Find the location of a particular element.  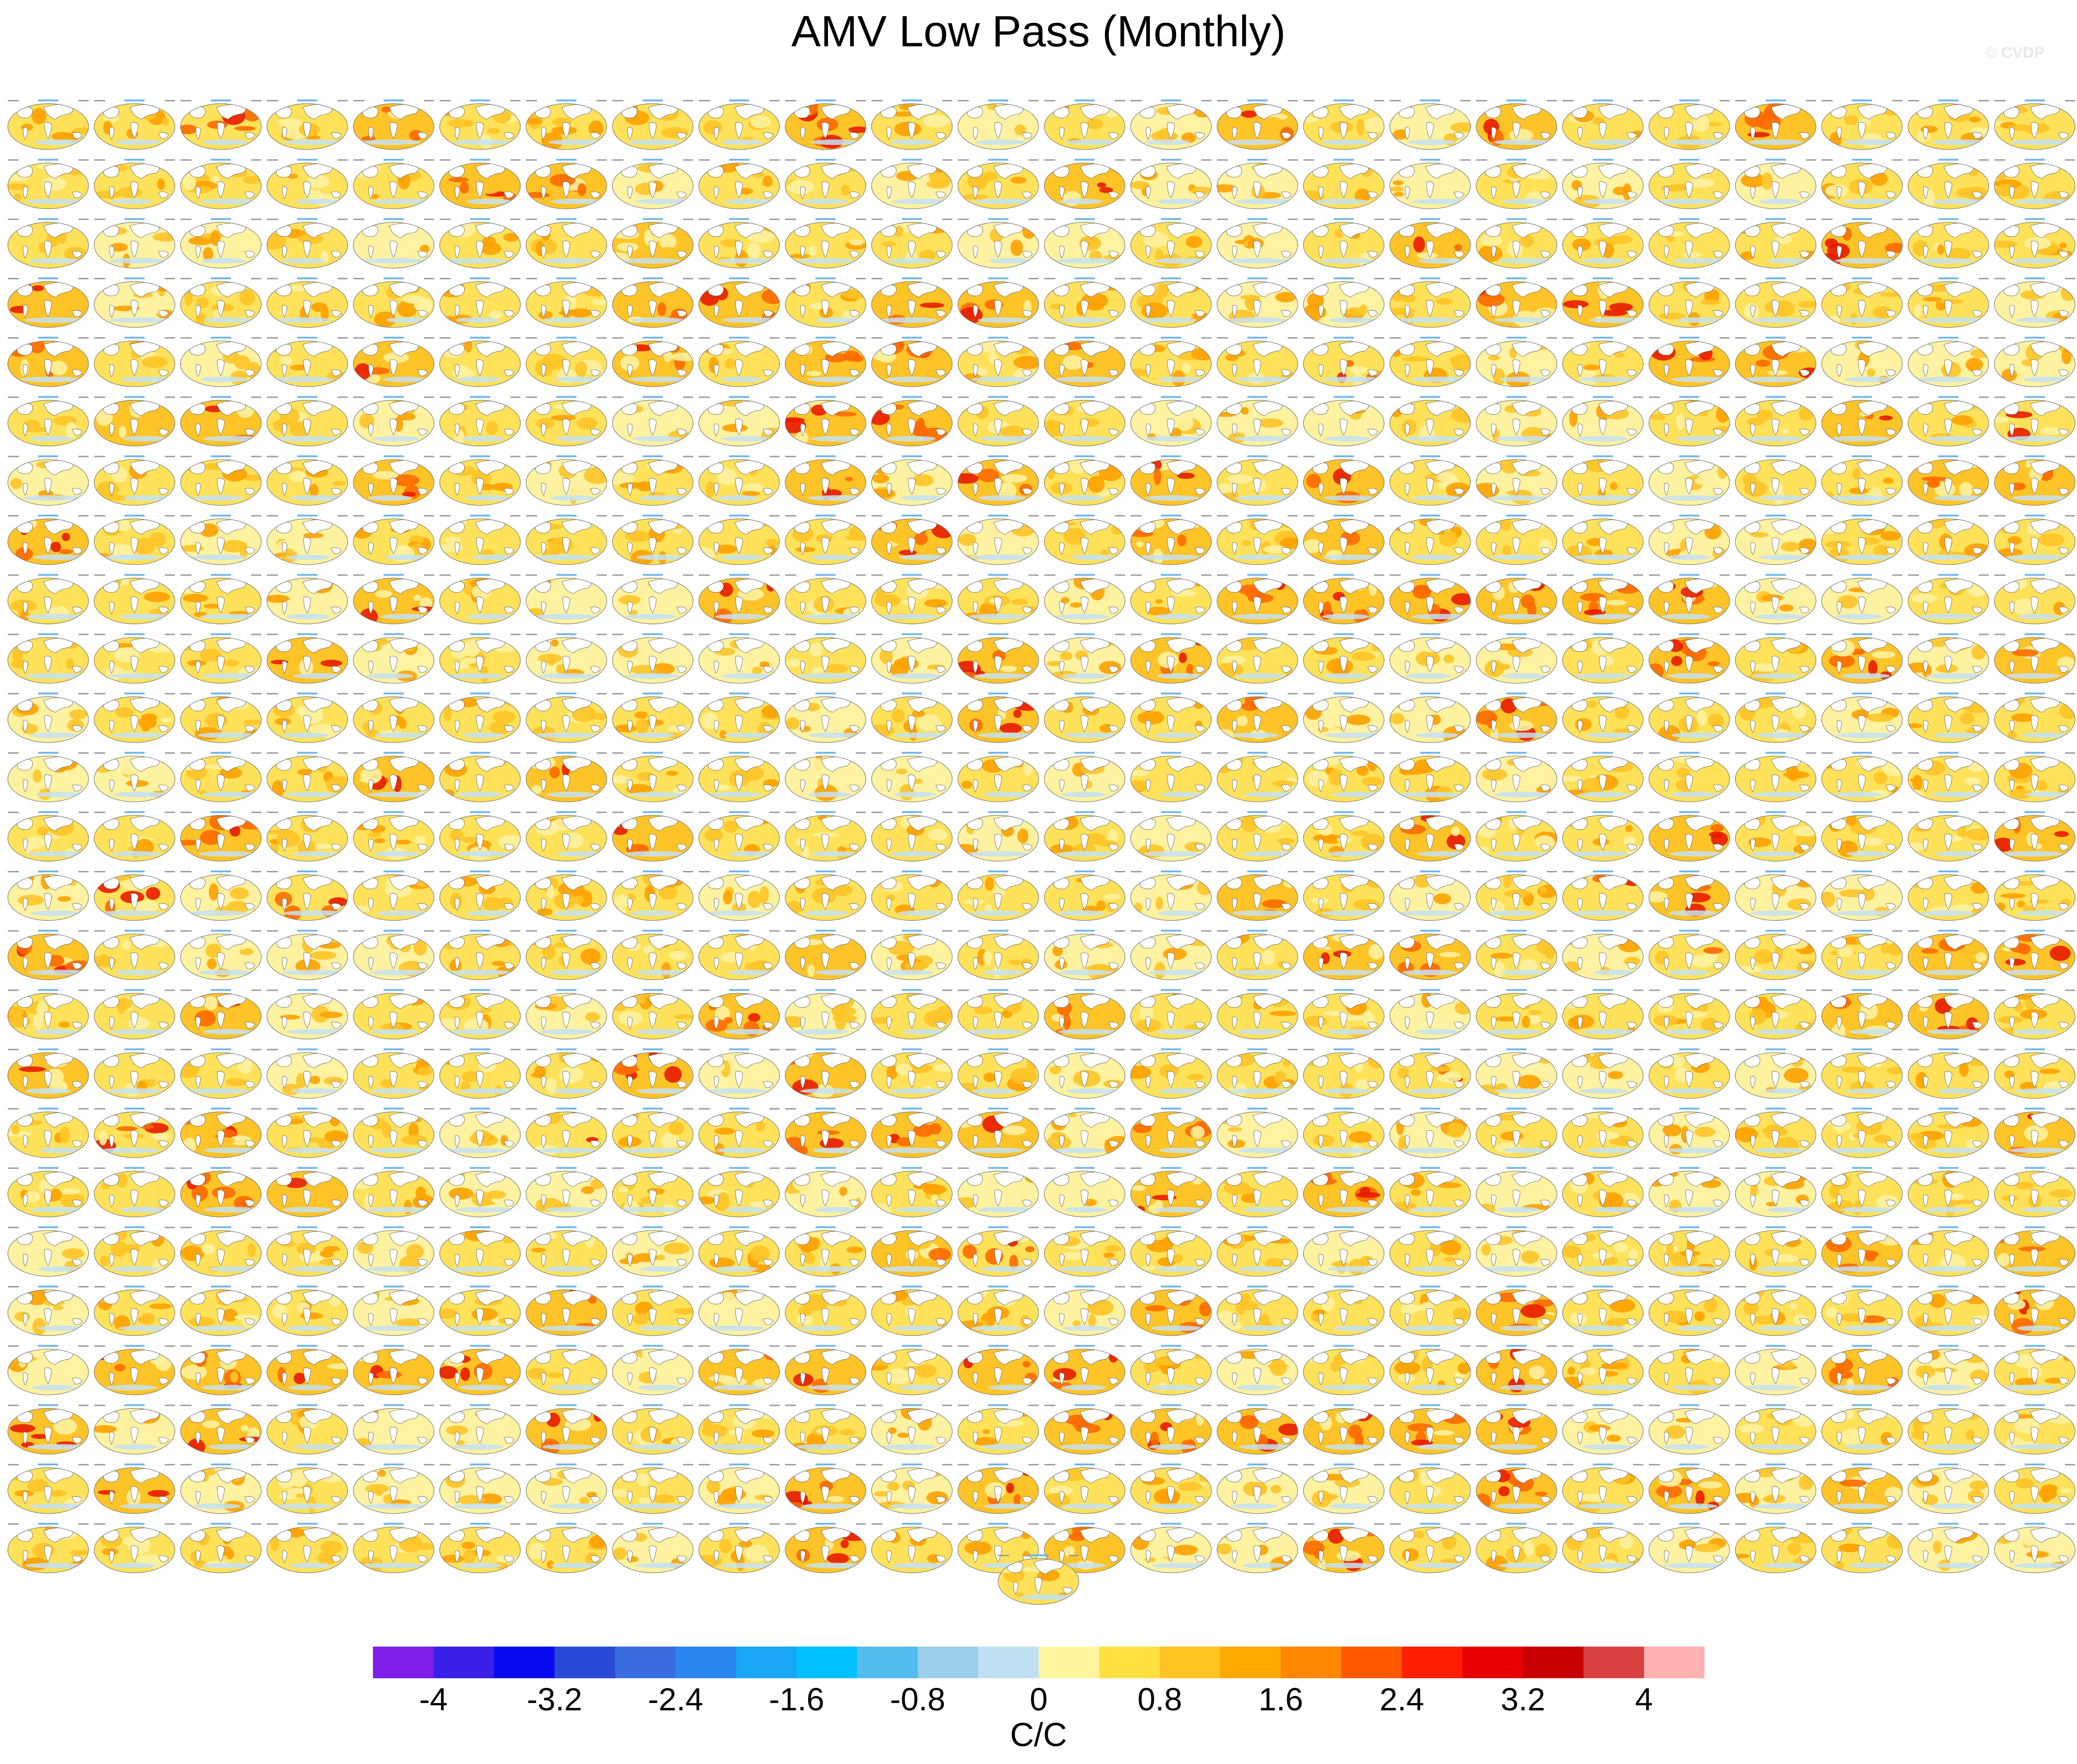

colorbar is located at coordinates (1039, 1662).